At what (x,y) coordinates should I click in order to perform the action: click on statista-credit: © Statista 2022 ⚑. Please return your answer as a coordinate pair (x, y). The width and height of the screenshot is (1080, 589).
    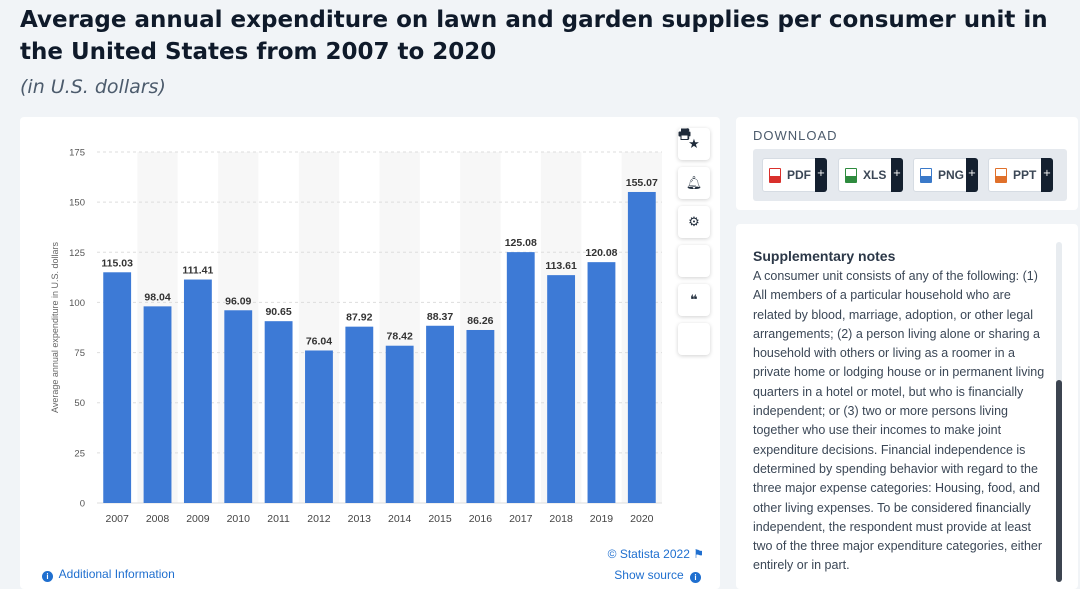
    Looking at the image, I should click on (656, 554).